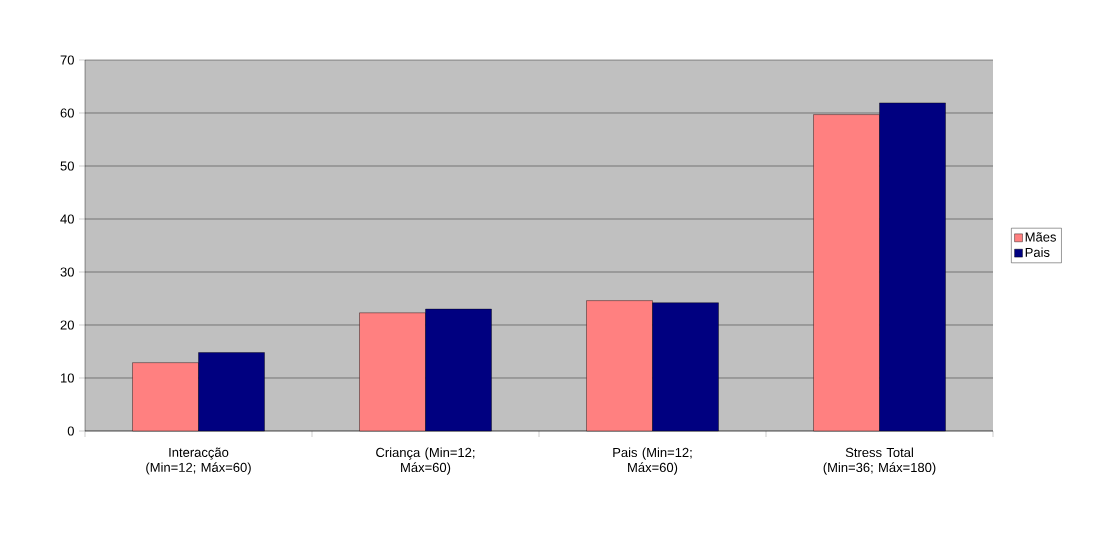 The image size is (1107, 536). What do you see at coordinates (879, 461) in the screenshot?
I see `x-tick-label: Stress Total (Min=36; Máx=180)` at bounding box center [879, 461].